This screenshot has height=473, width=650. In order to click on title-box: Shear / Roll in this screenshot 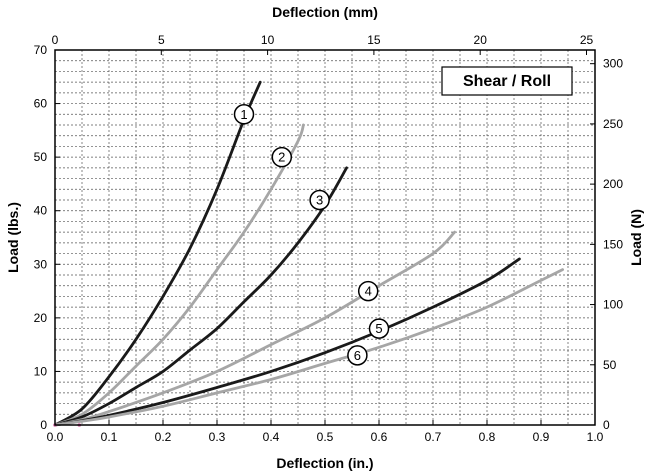, I will do `click(507, 81)`.